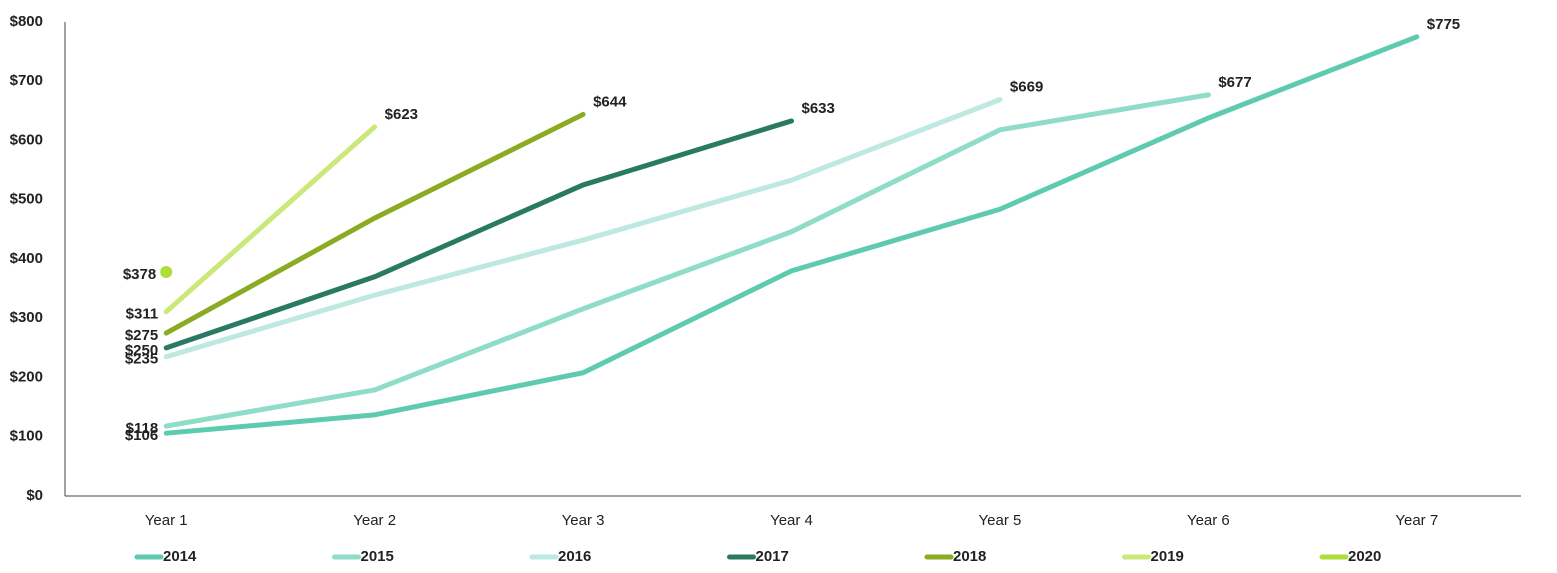  Describe the element at coordinates (1443, 24) in the screenshot. I see `data-label: $775` at that location.